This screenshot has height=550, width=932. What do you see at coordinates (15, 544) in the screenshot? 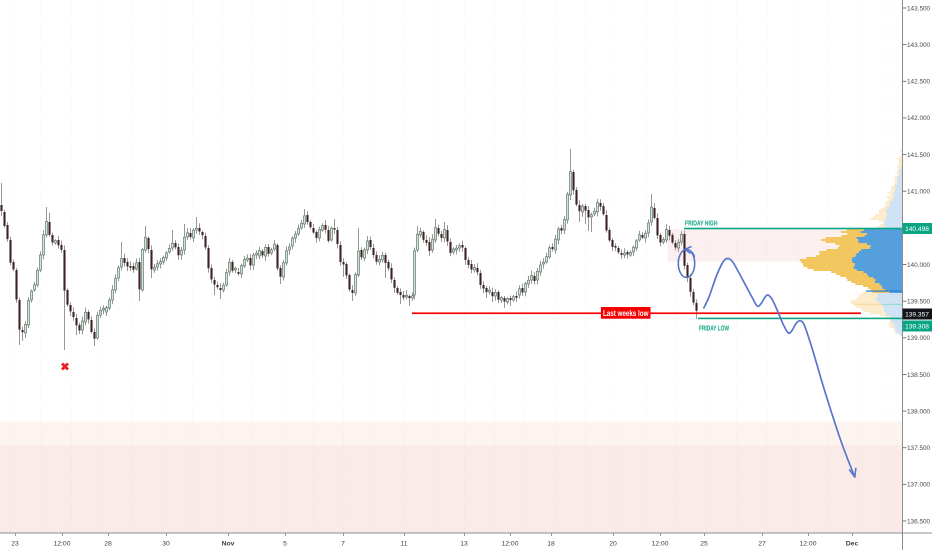
I see `svg-text: 23` at bounding box center [15, 544].